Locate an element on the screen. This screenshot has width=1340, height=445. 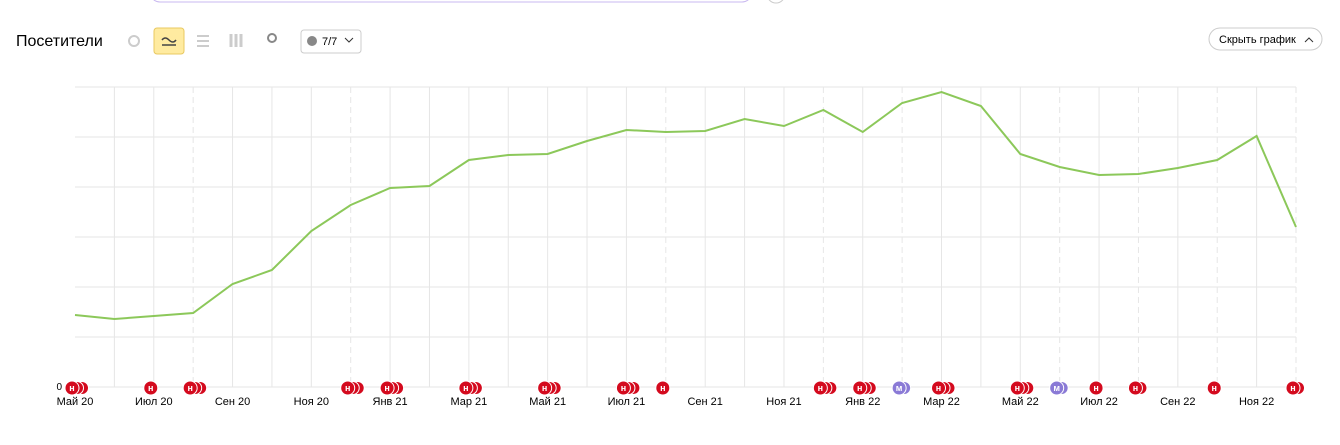
x-tick-label: Ноя 20 is located at coordinates (311, 402).